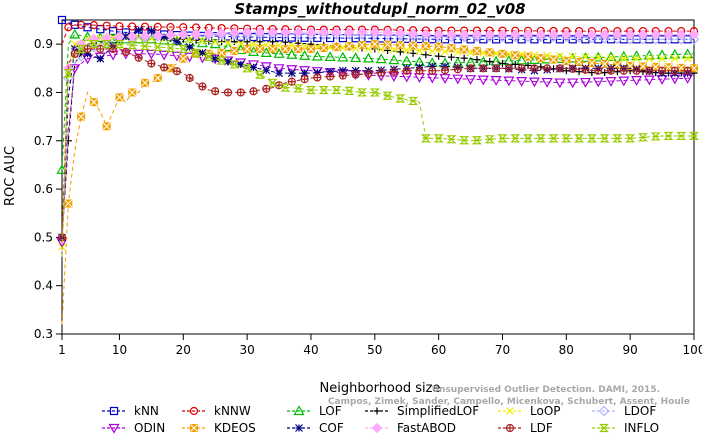 The height and width of the screenshot is (438, 702). Describe the element at coordinates (692, 350) in the screenshot. I see `x-tick-label: 100` at that location.